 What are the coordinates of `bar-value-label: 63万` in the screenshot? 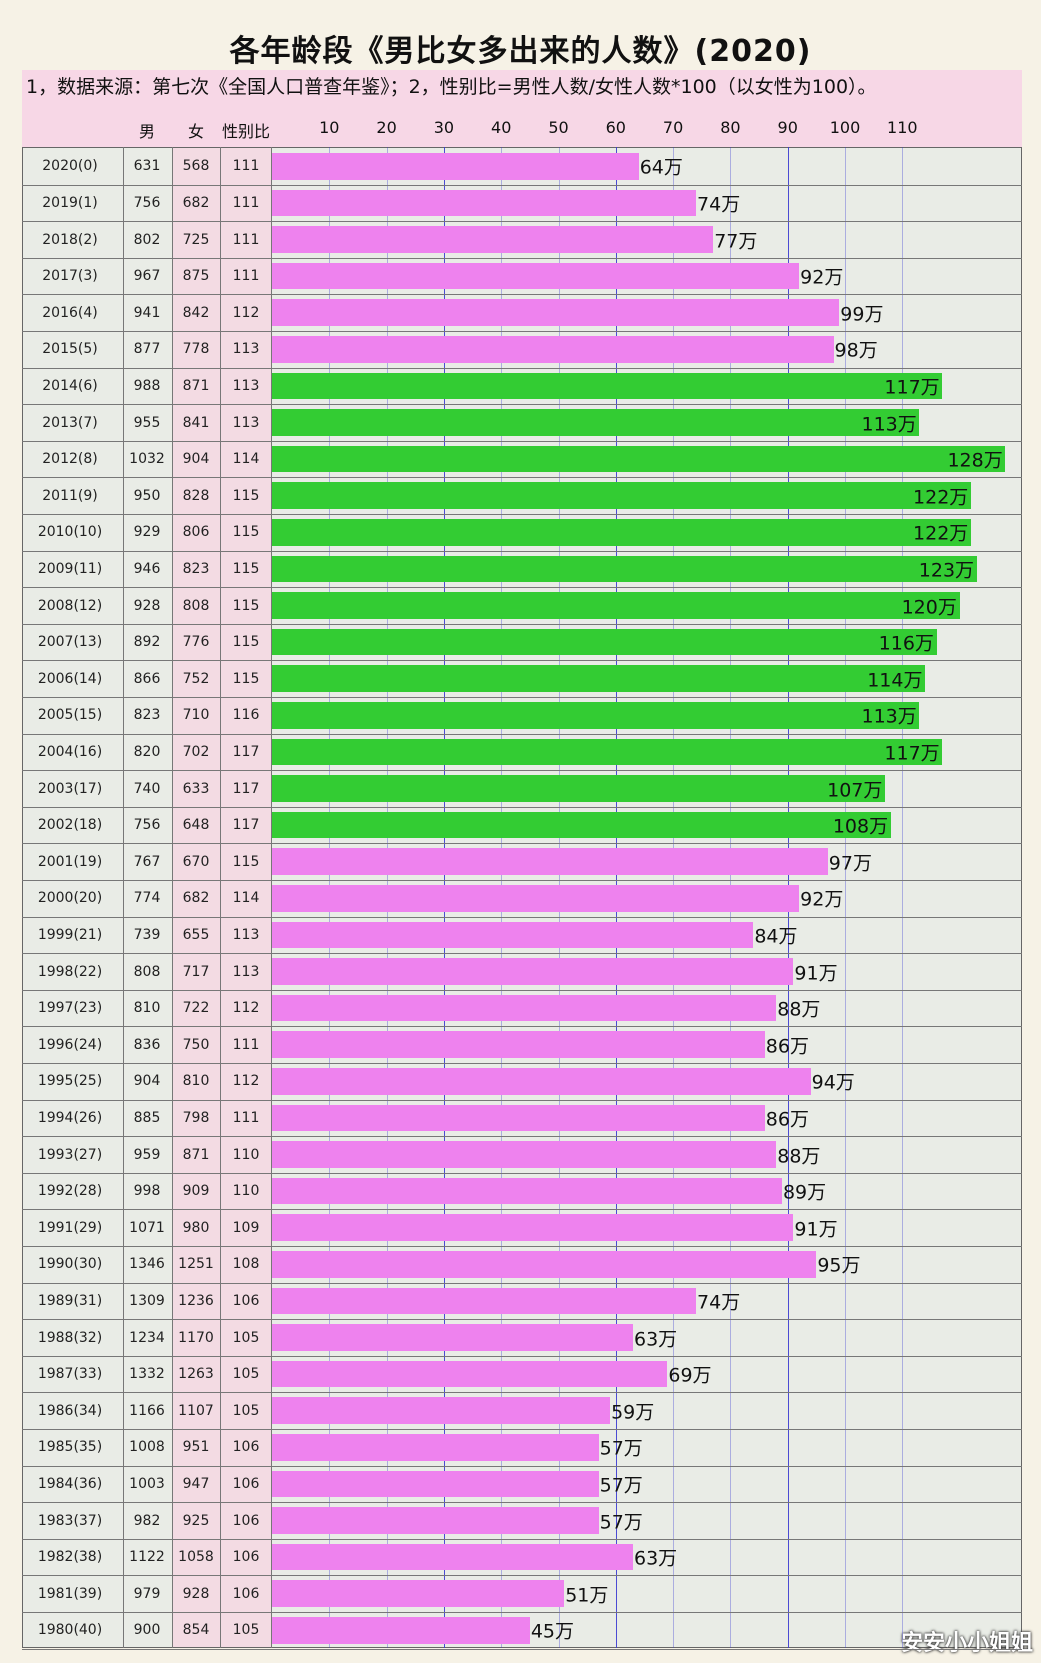 It's located at (655, 1558).